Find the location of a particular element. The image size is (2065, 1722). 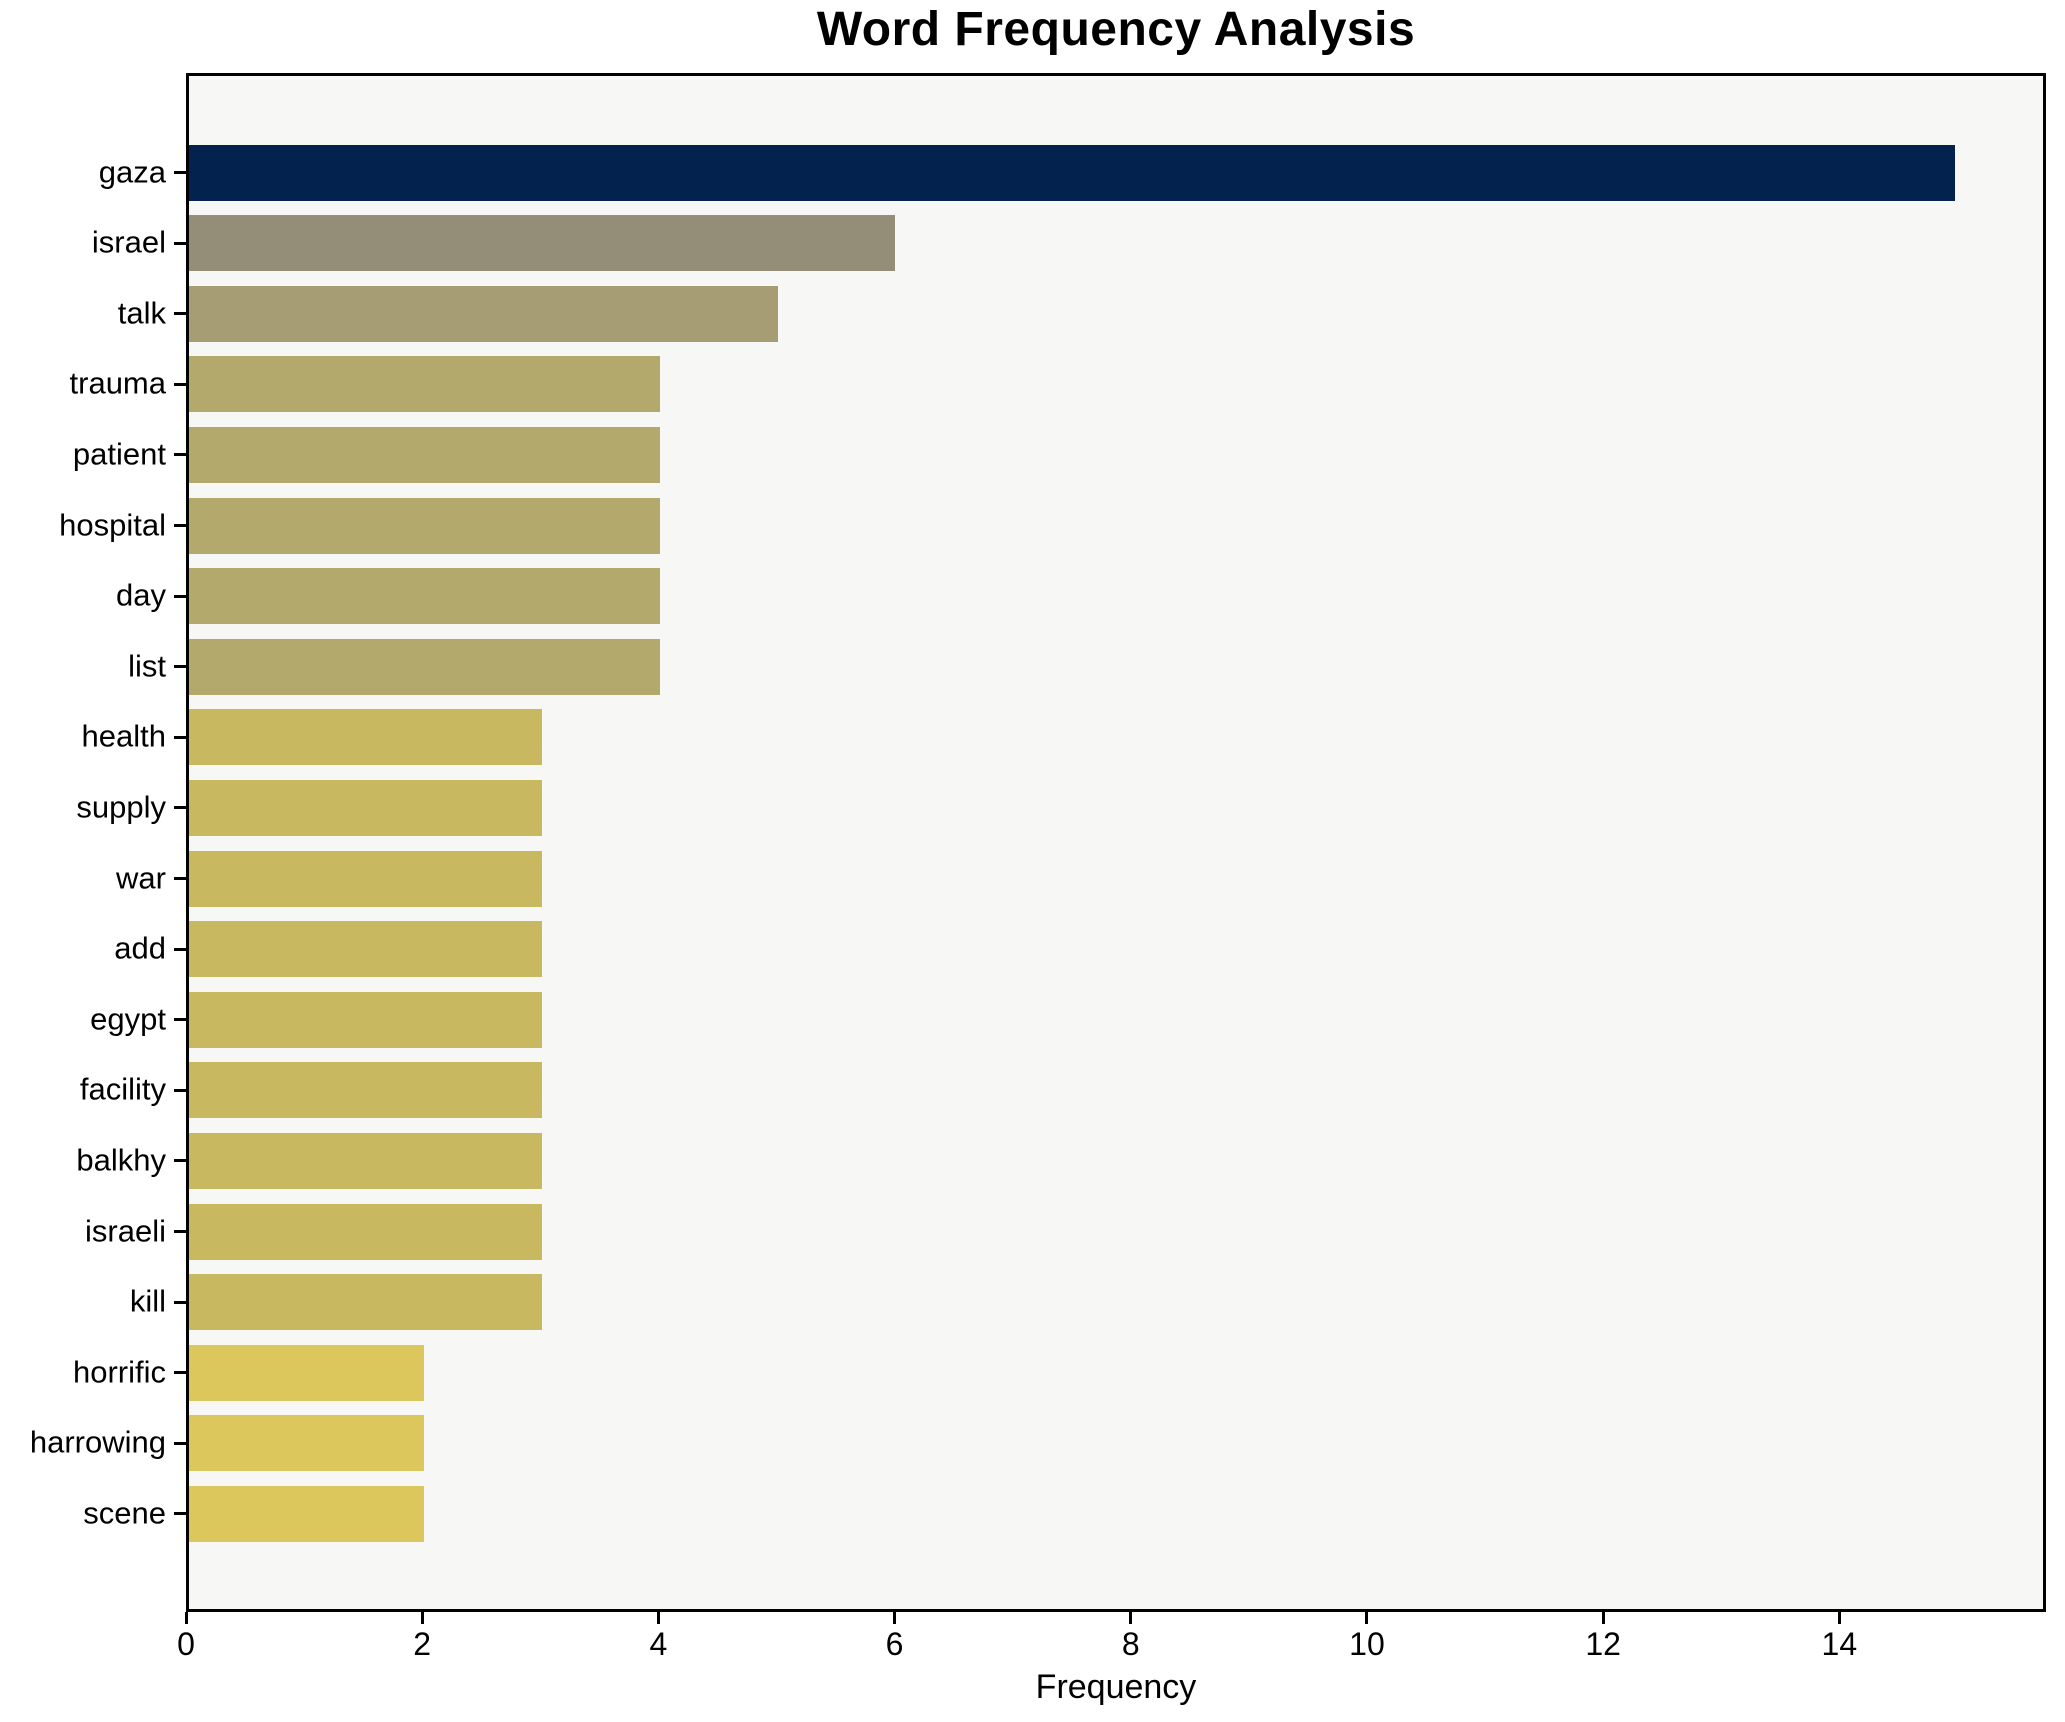

y-tick-label-add: add is located at coordinates (140, 948).